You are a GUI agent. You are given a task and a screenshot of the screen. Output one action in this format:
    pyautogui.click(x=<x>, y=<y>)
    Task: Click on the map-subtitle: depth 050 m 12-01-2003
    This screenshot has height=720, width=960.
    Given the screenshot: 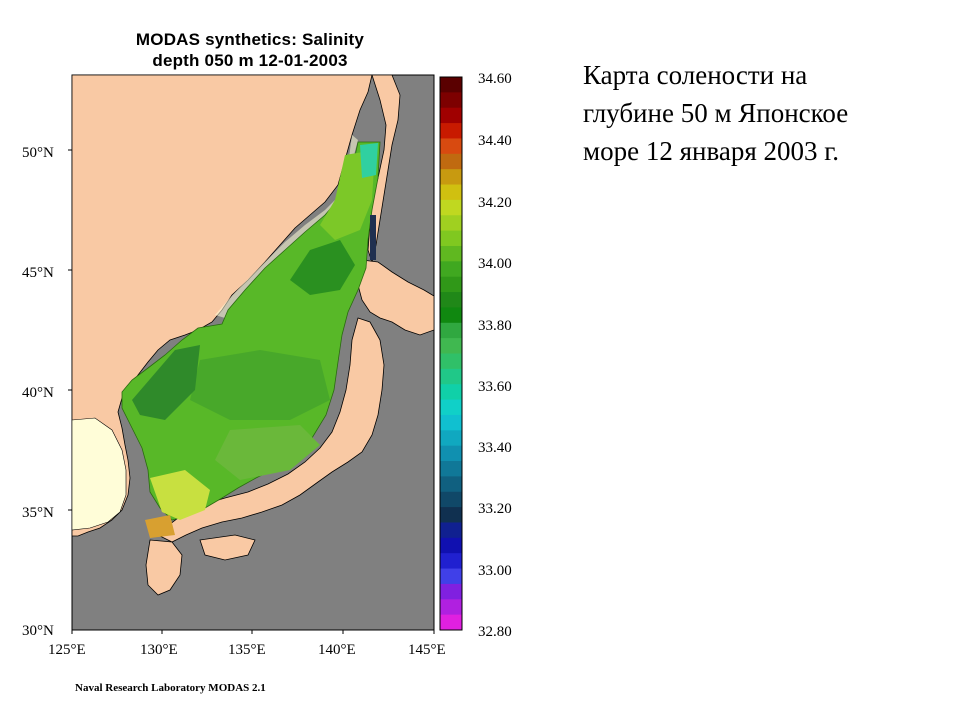 What is the action you would take?
    pyautogui.click(x=250, y=60)
    